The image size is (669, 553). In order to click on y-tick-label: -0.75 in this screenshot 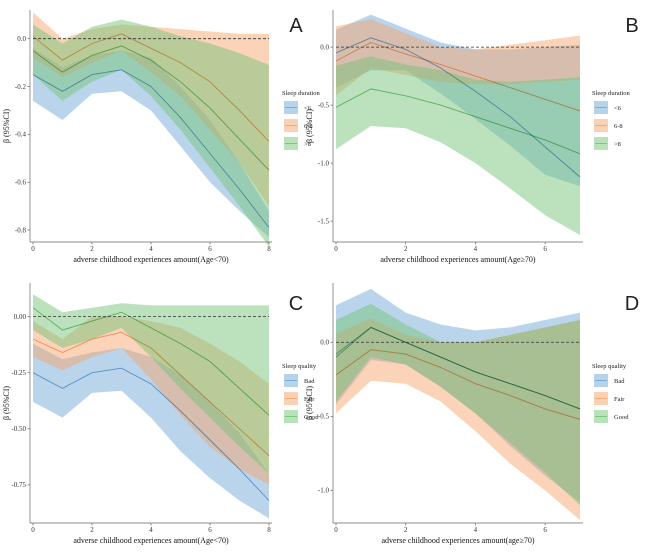, I will do `click(18, 485)`.